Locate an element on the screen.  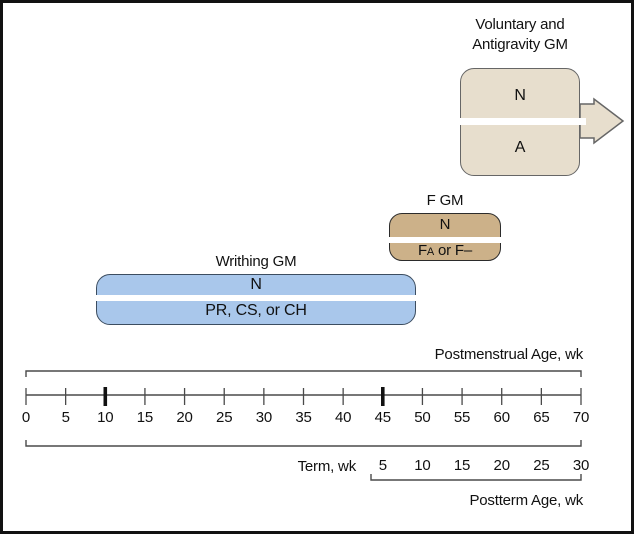
voluntary-gm-title-line1: Voluntary and is located at coordinates (520, 24).